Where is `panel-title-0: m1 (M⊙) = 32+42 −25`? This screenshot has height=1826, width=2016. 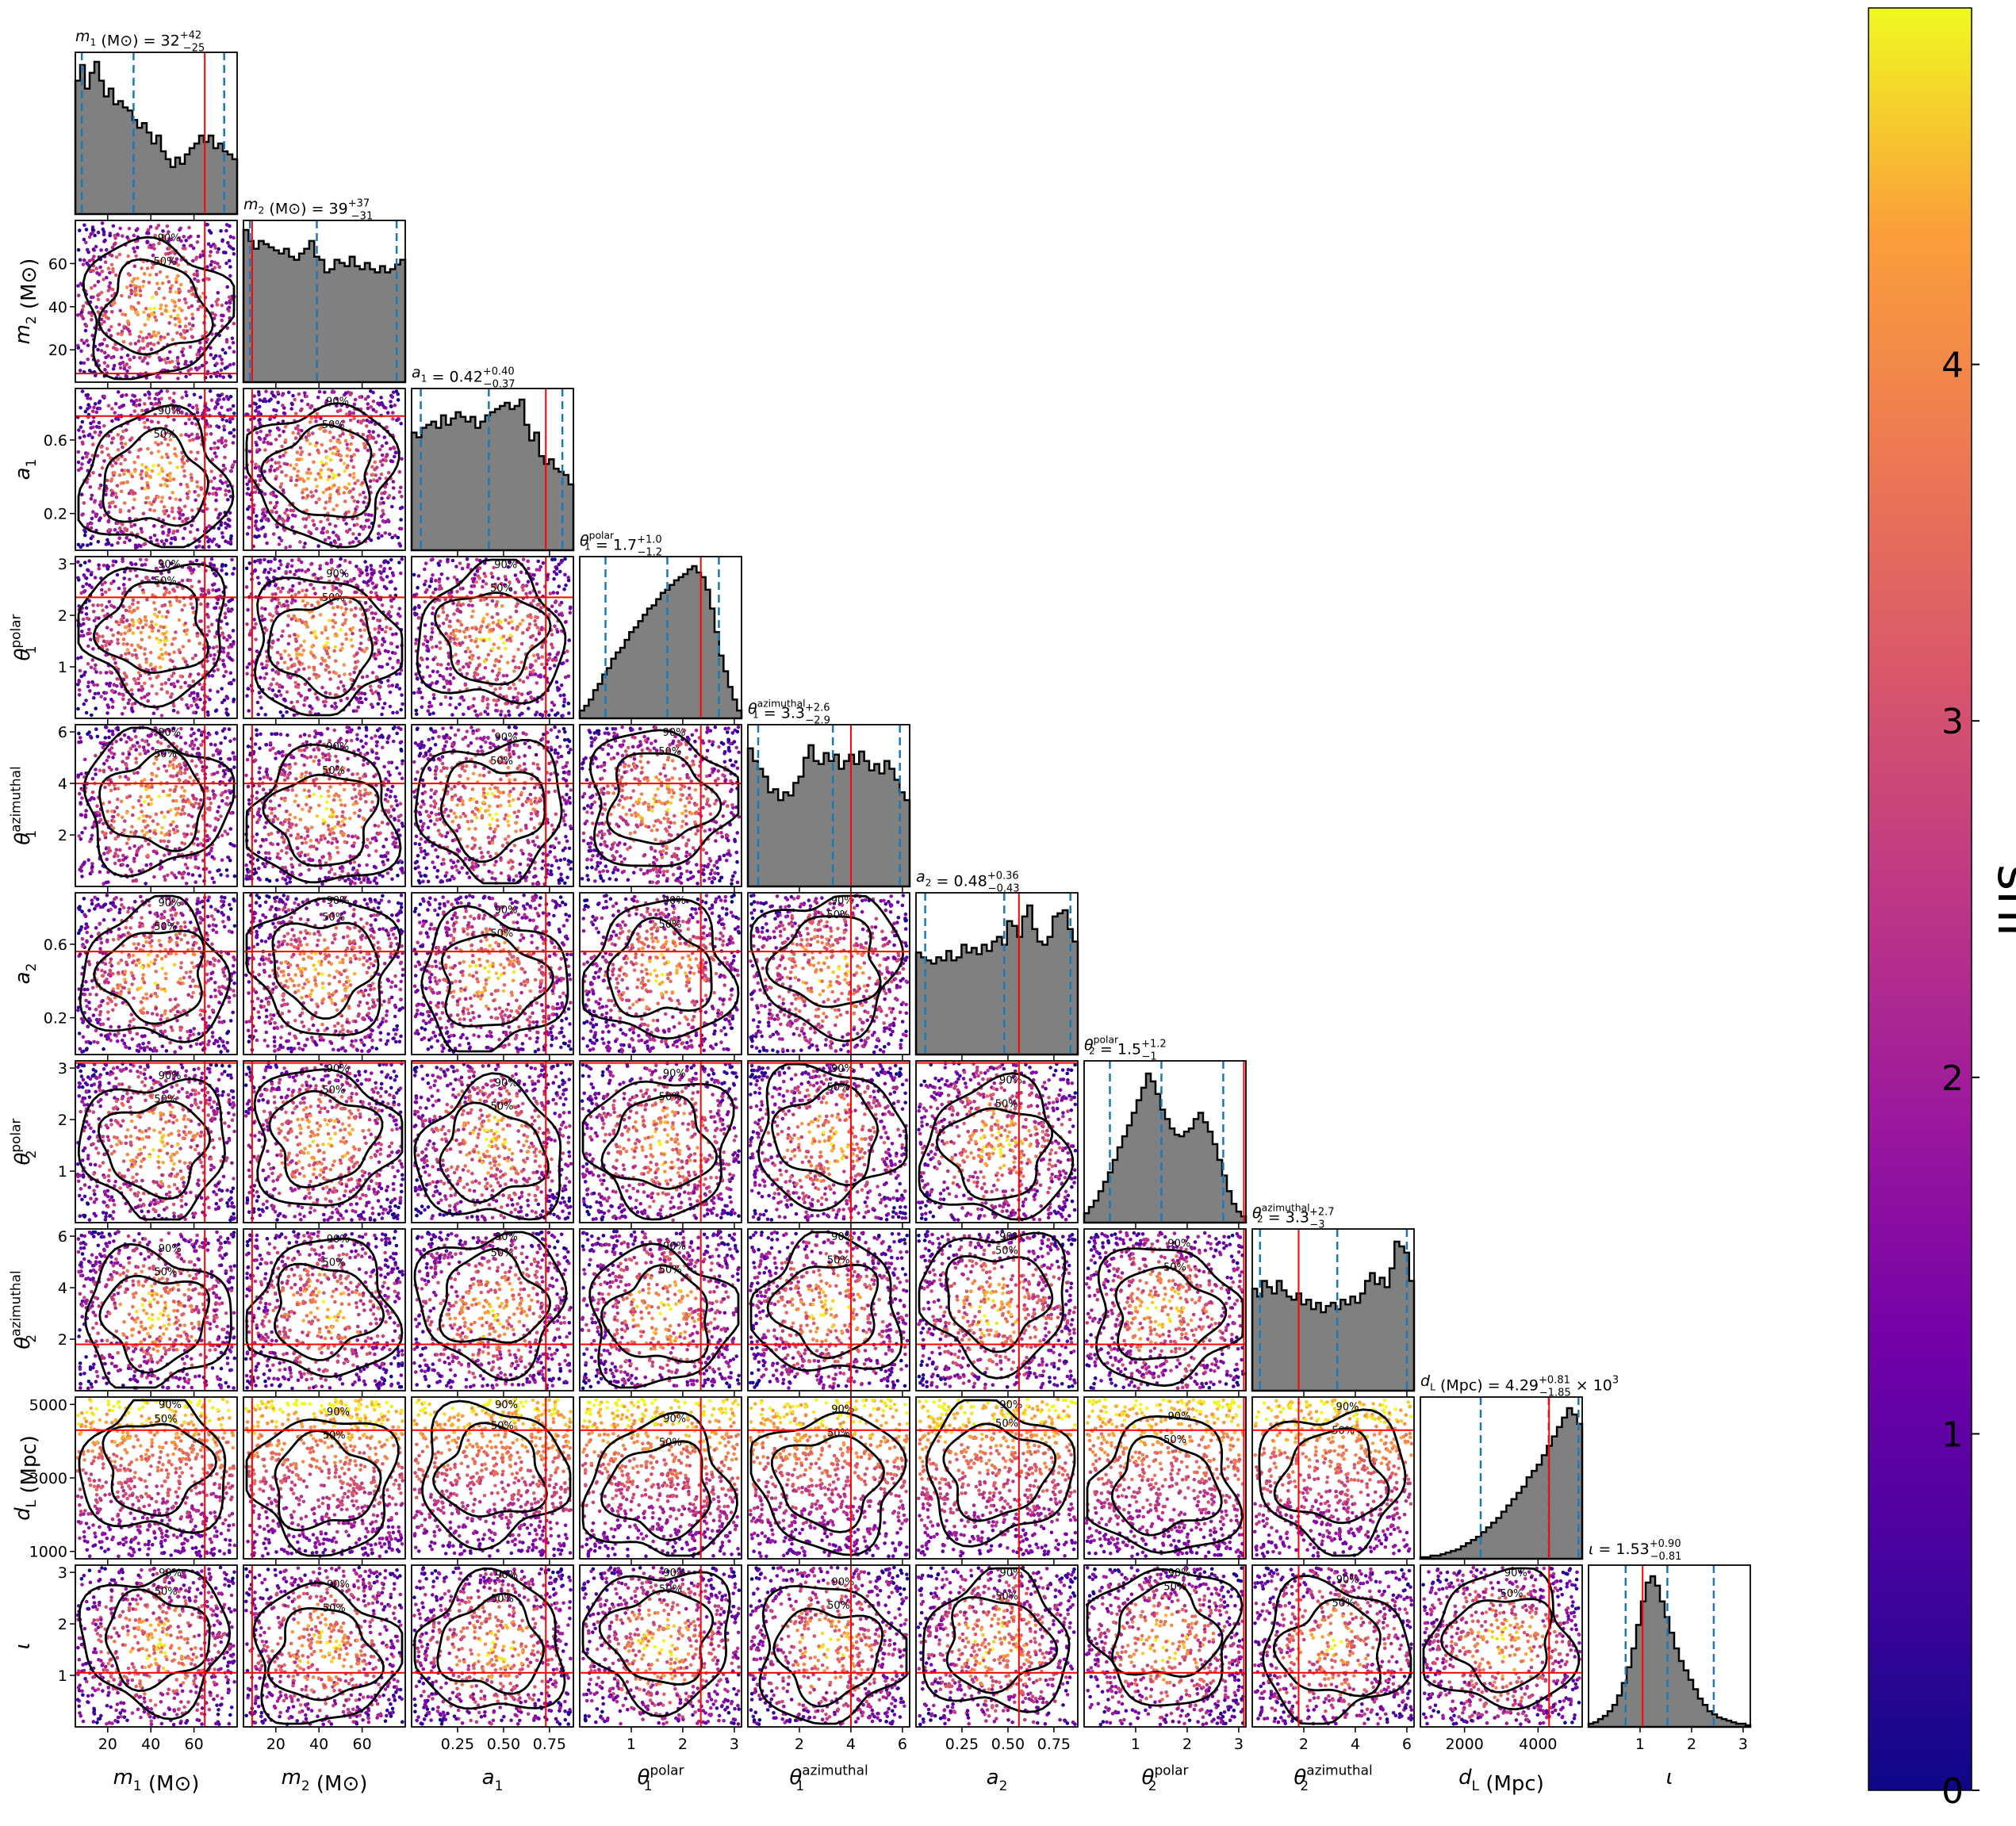
panel-title-0: m1 (M⊙) = 32+42 −25 is located at coordinates (140, 41).